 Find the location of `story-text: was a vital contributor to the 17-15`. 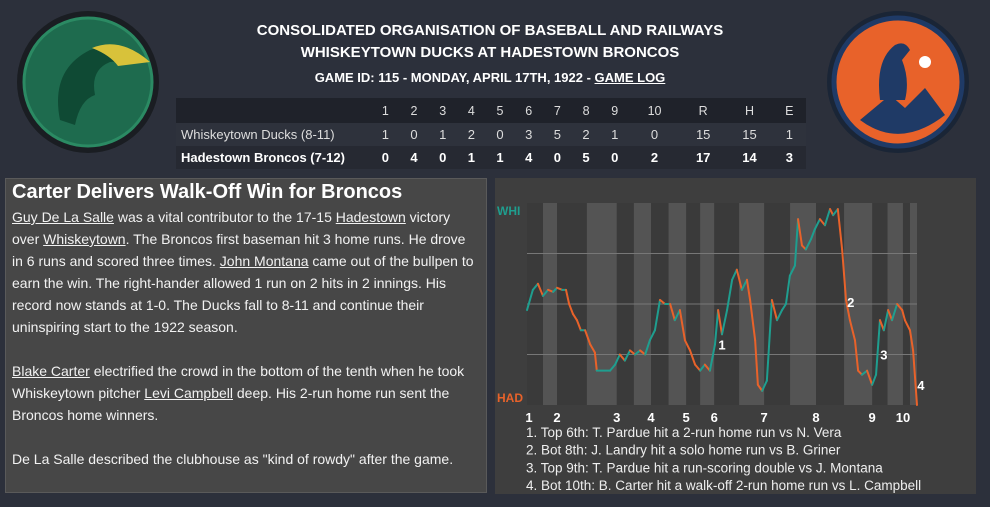

story-text: was a vital contributor to the 17-15 is located at coordinates (224, 217).